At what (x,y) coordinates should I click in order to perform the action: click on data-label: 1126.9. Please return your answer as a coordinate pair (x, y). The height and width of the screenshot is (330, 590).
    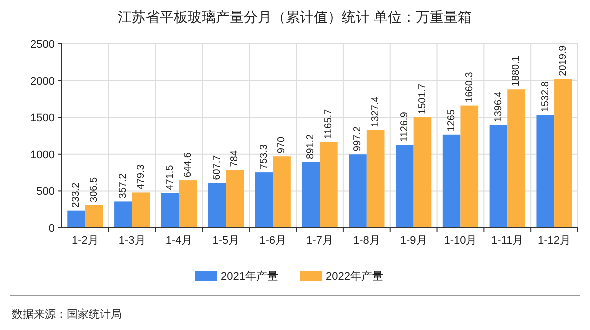
    Looking at the image, I should click on (405, 127).